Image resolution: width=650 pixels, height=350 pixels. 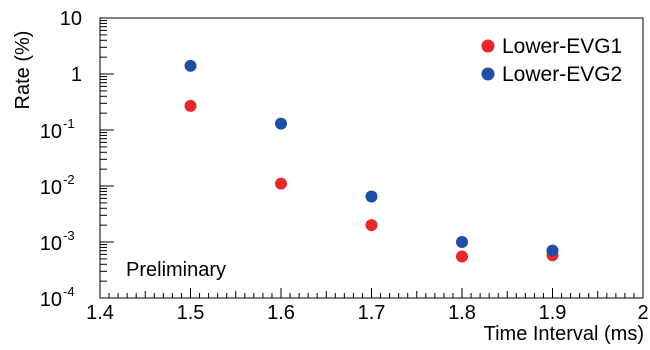 What do you see at coordinates (462, 313) in the screenshot?
I see `x-tick-label: 1.8` at bounding box center [462, 313].